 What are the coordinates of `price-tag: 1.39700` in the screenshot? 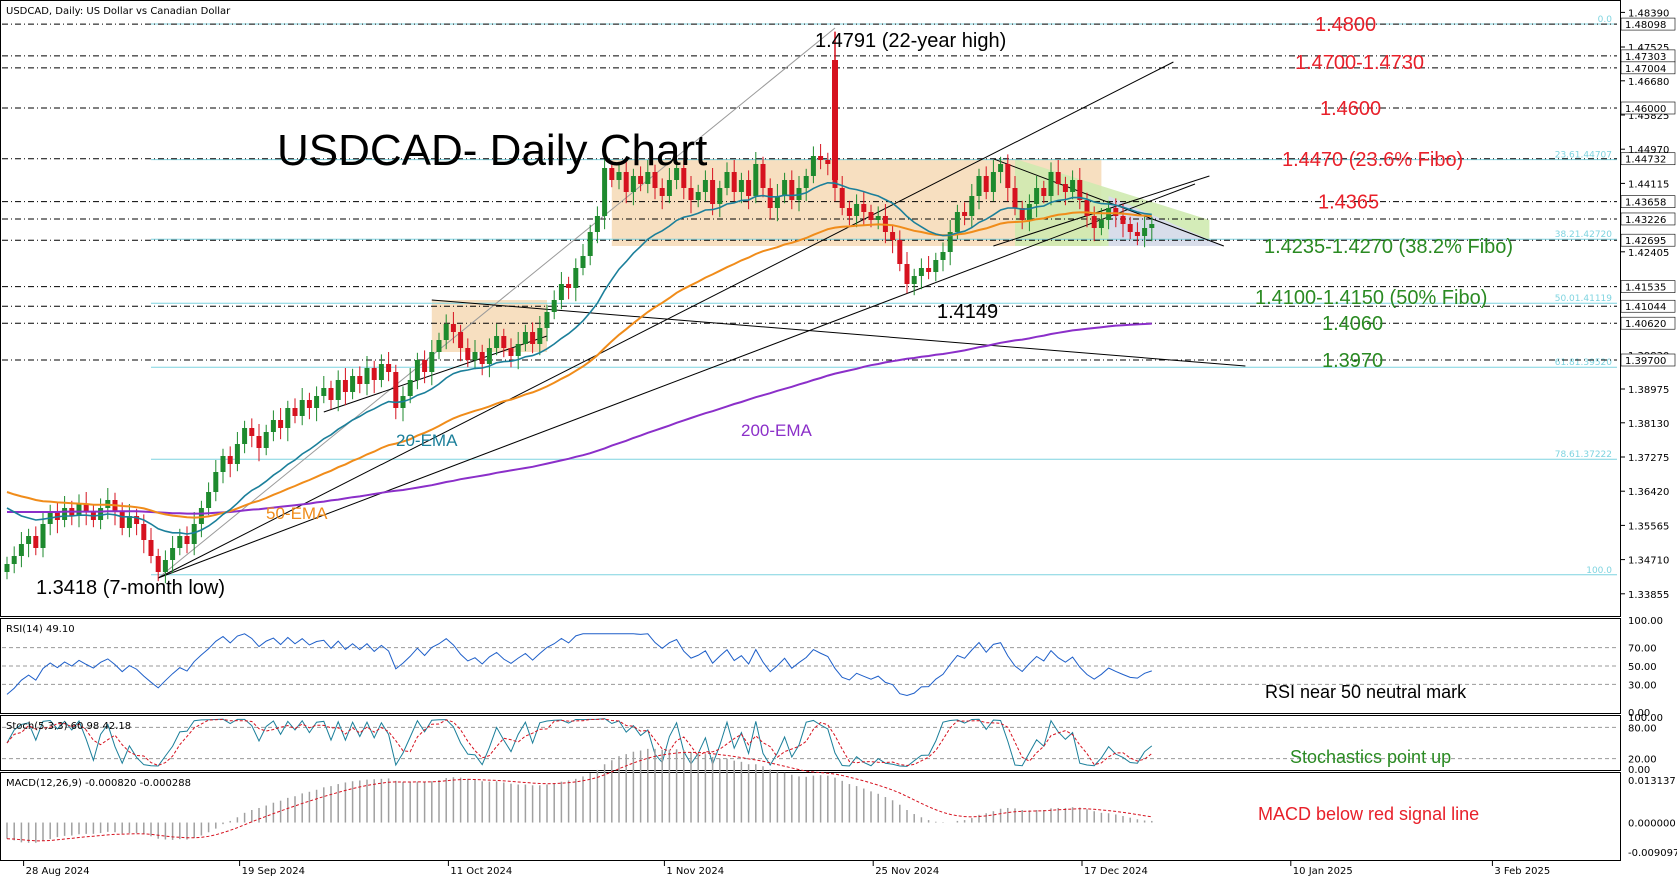 It's located at (1645, 361).